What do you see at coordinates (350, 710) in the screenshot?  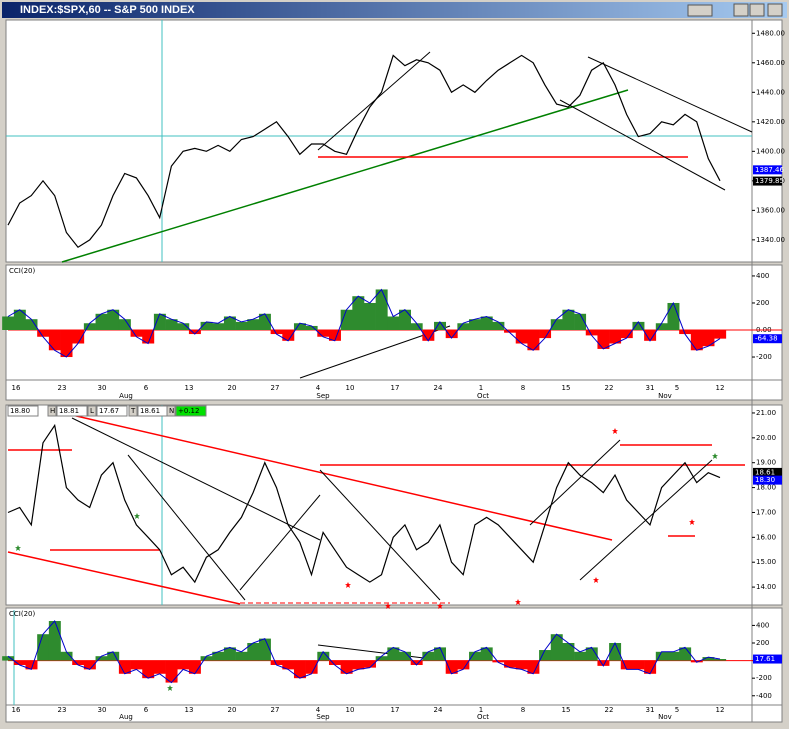 I see `x-tick-label: 10` at bounding box center [350, 710].